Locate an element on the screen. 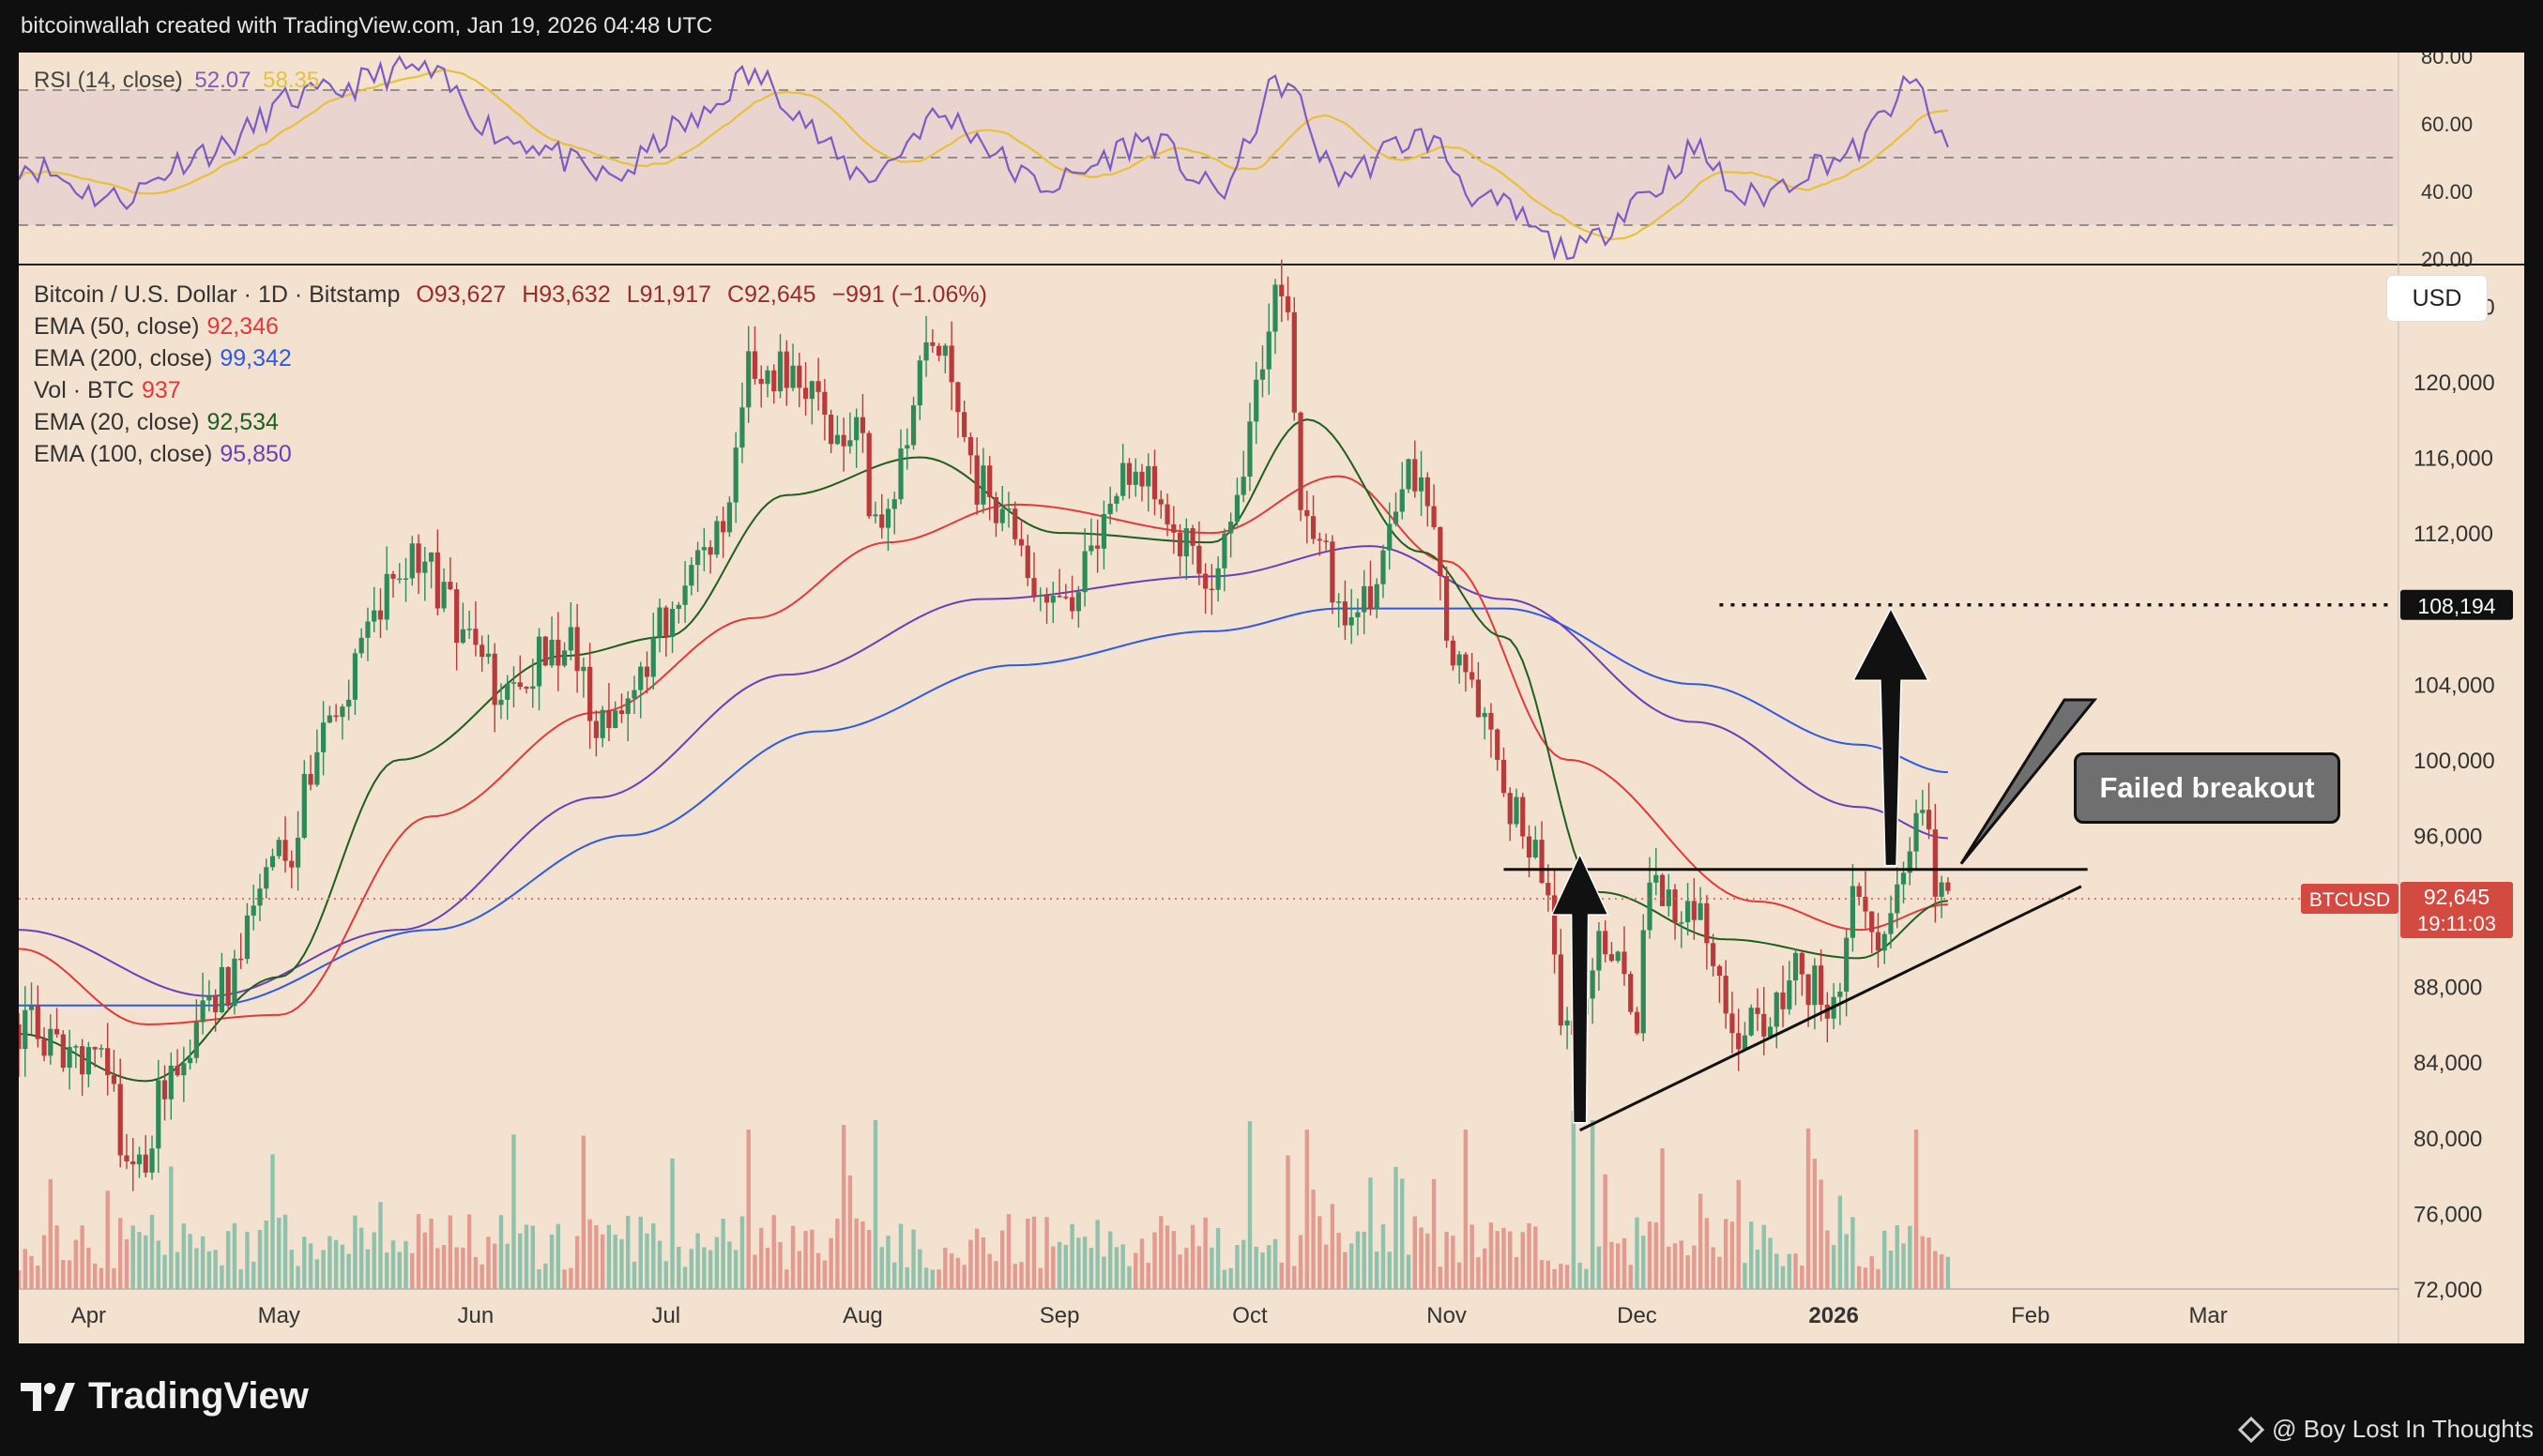 Image resolution: width=2543 pixels, height=1456 pixels. price-tick-label: 112,000 is located at coordinates (2453, 534).